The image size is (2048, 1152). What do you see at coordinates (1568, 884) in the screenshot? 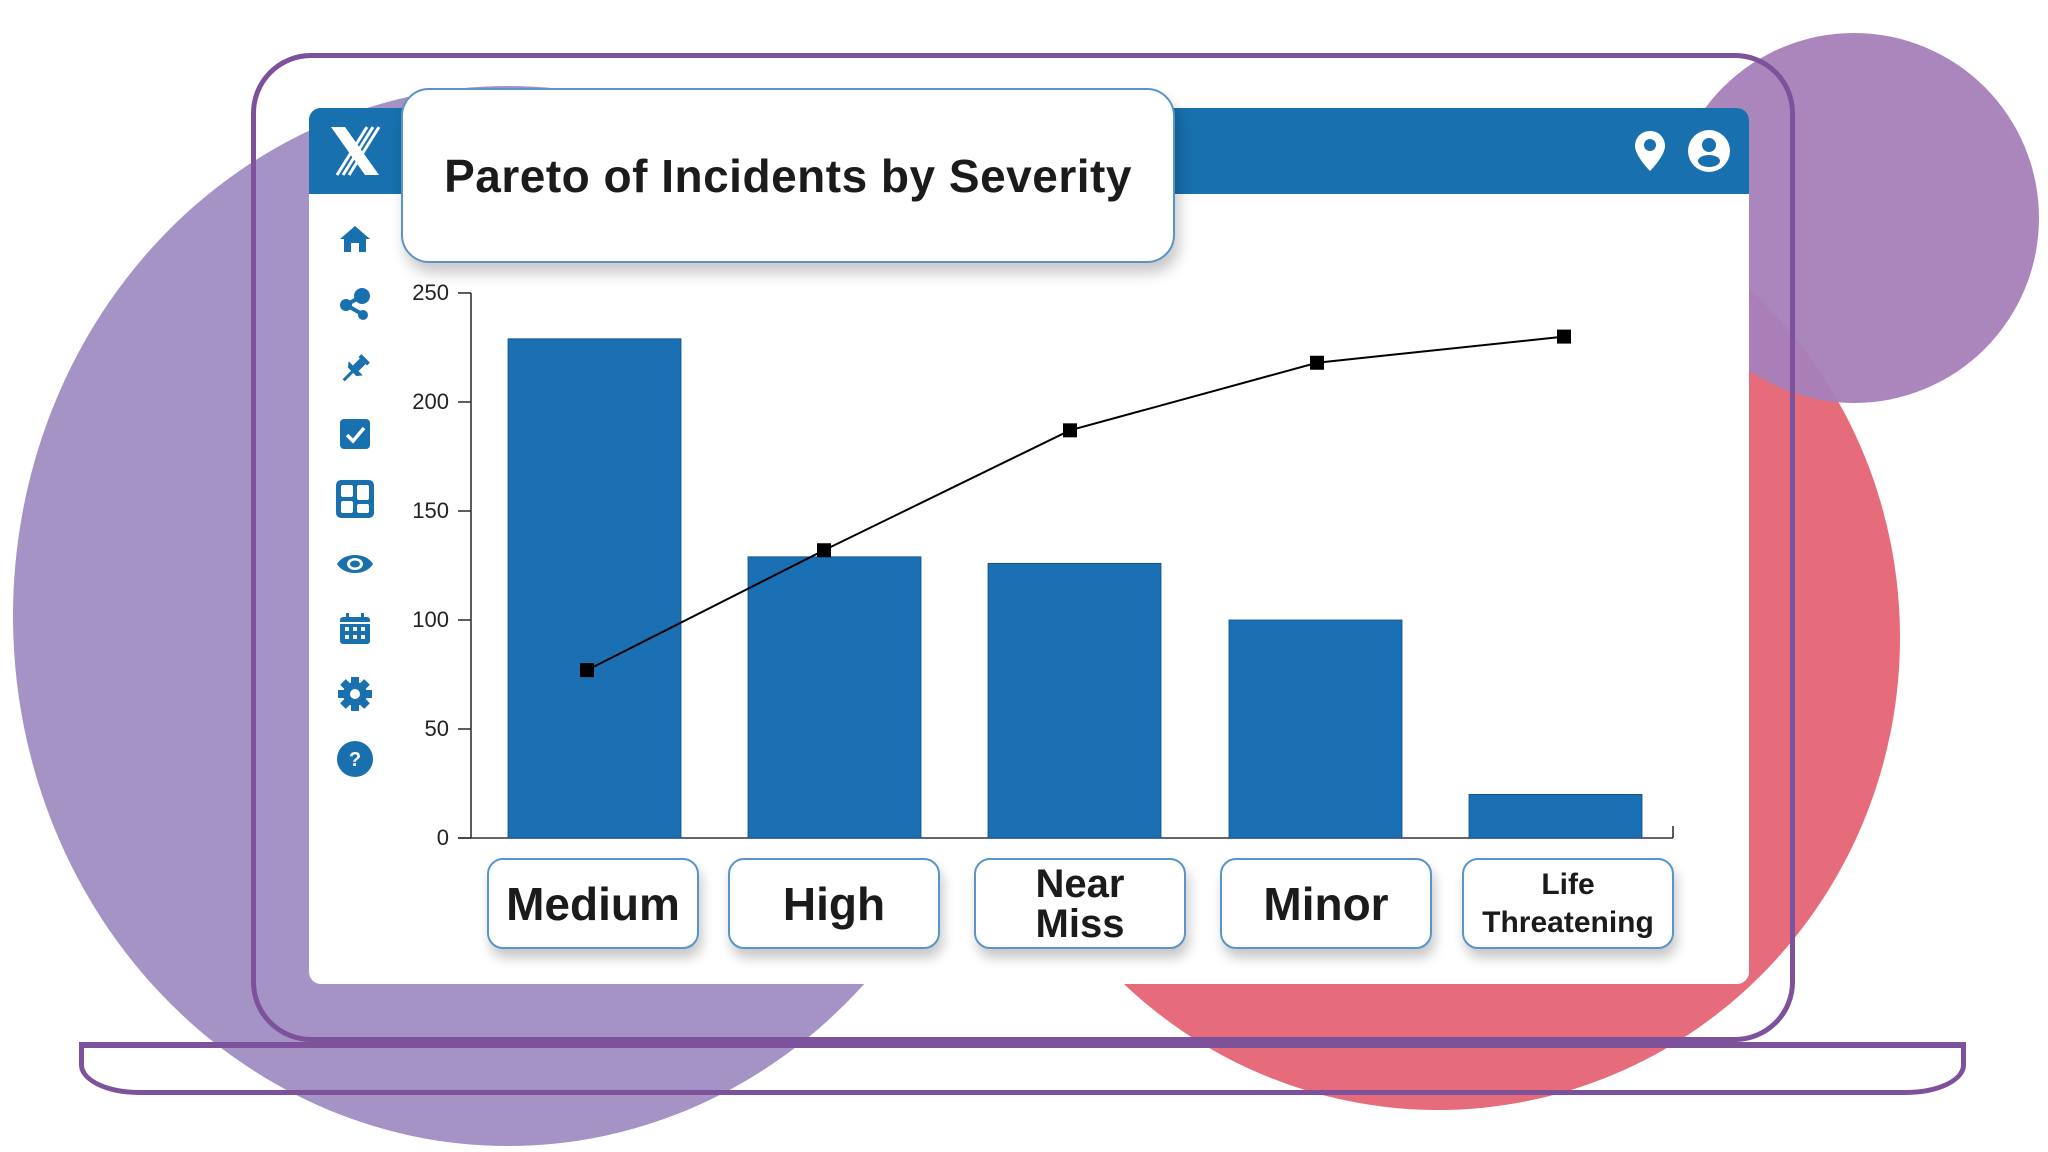
I see `category-text-line1: Life` at bounding box center [1568, 884].